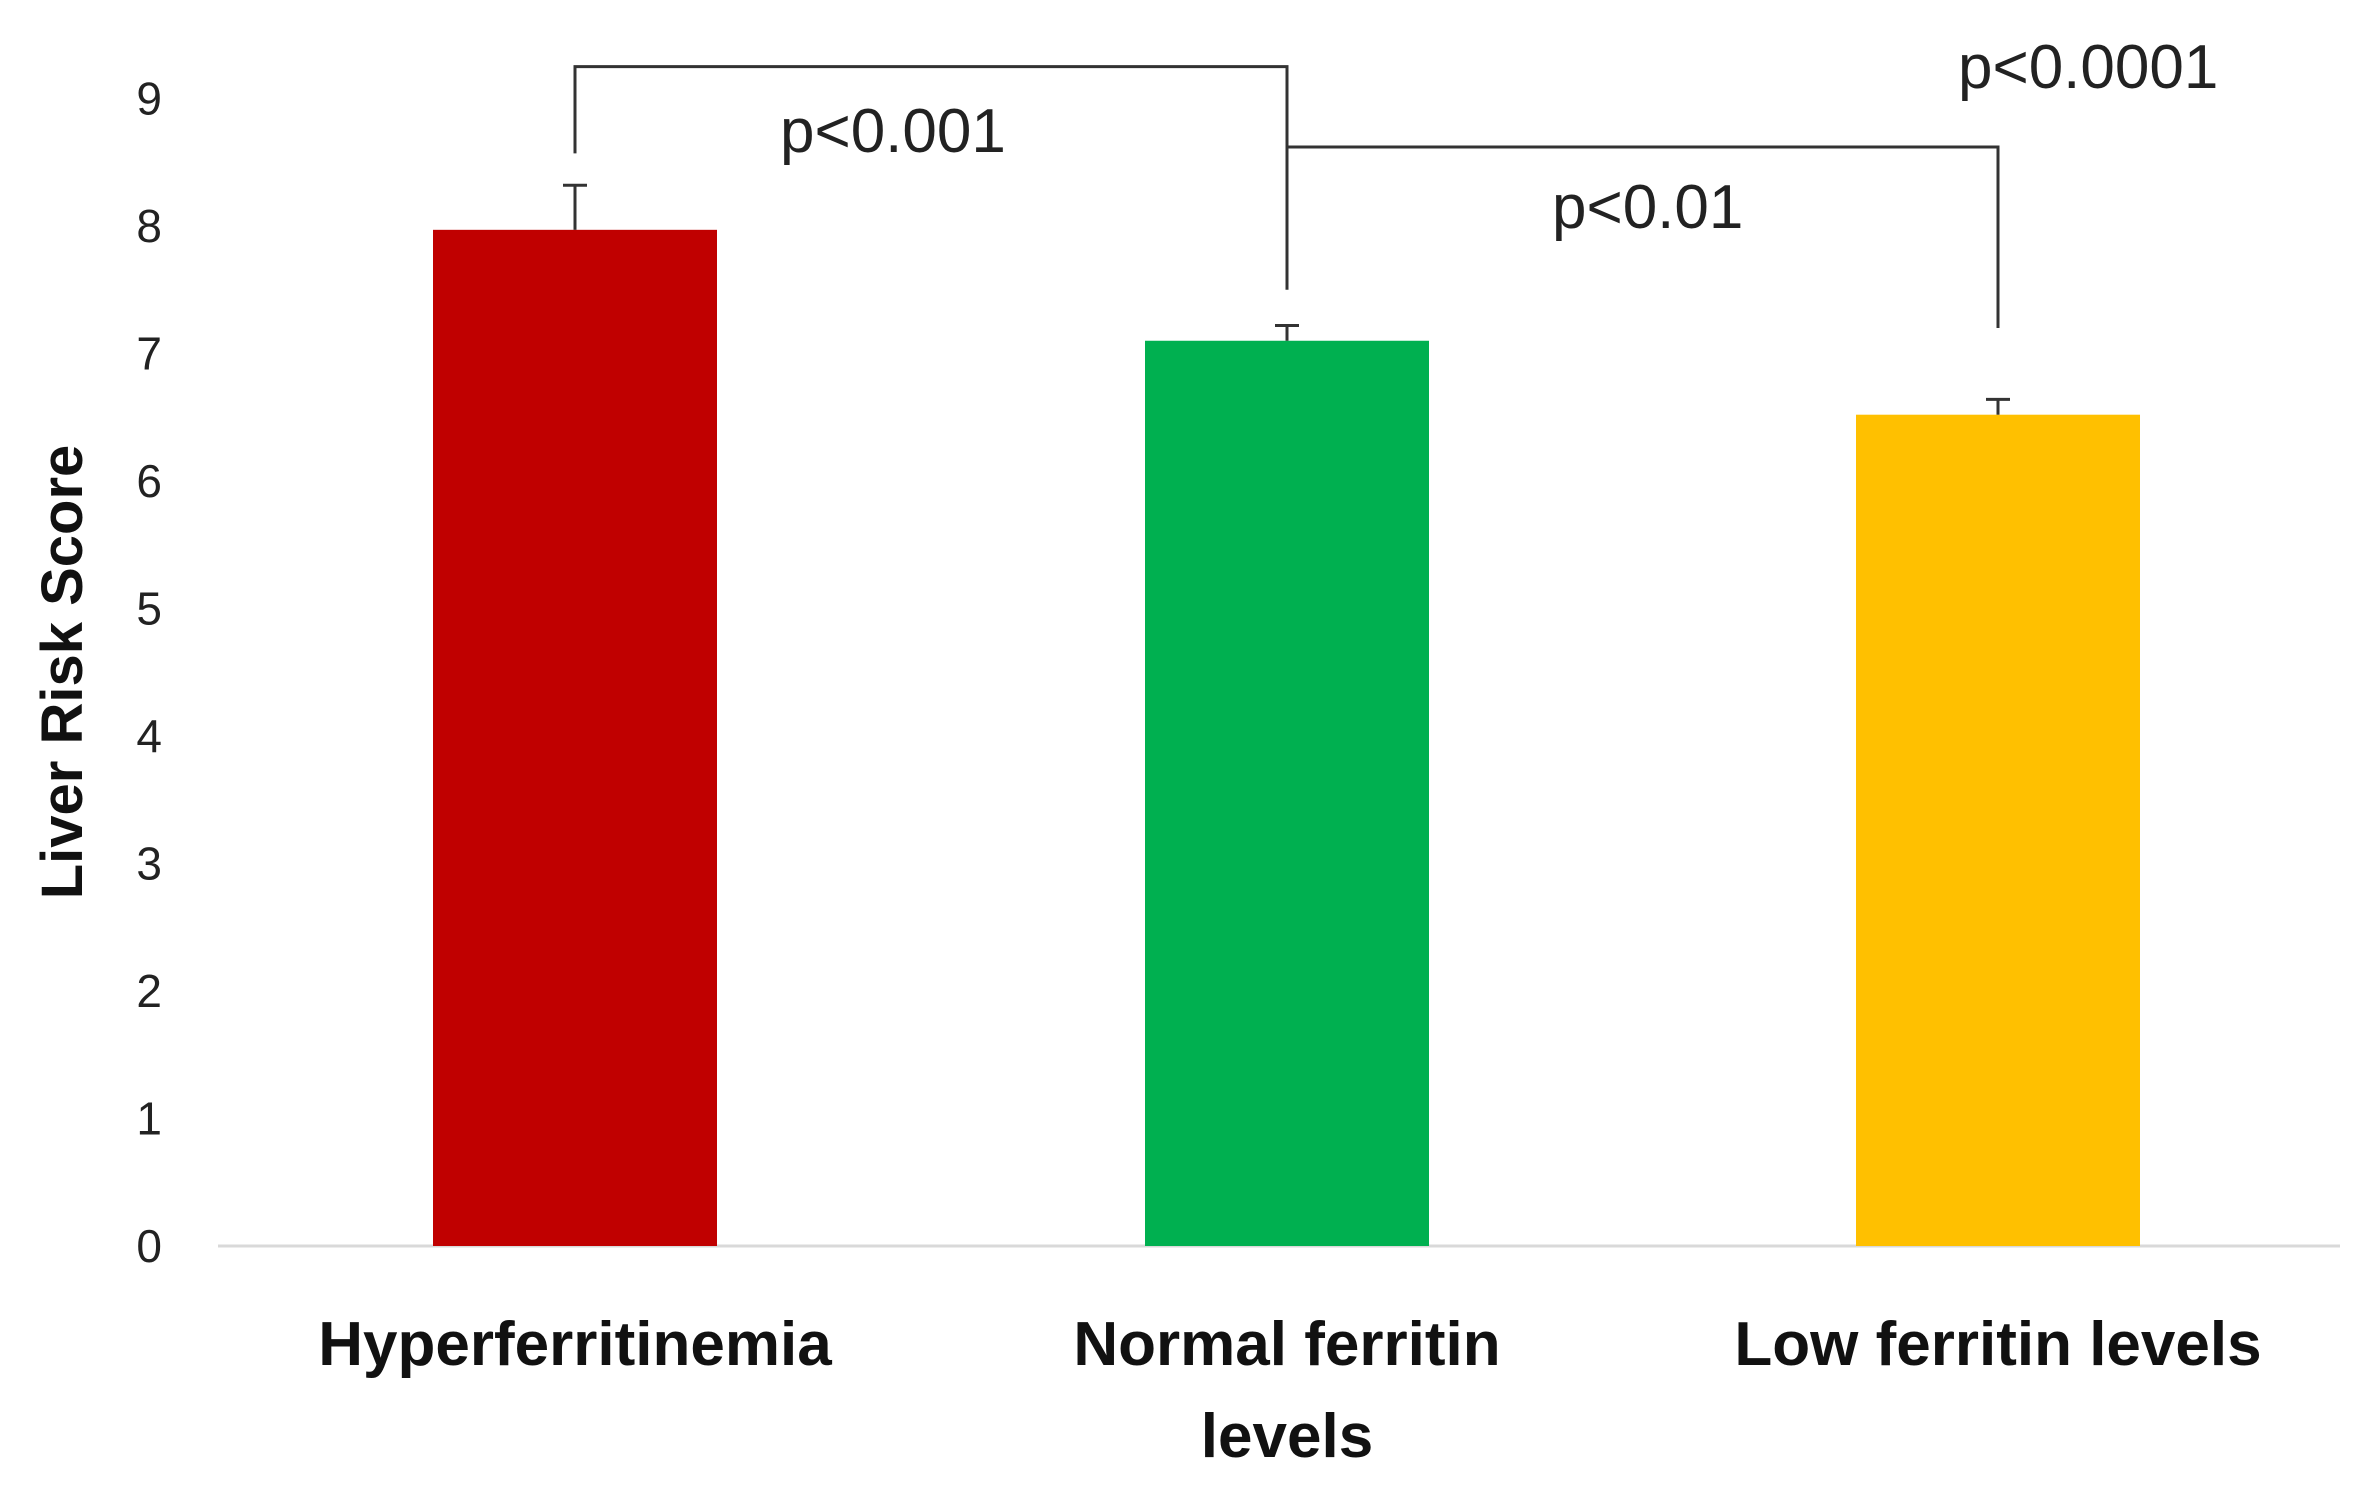  I want to click on y-axis-title-group: Liver Risk Score, so click(62, 672).